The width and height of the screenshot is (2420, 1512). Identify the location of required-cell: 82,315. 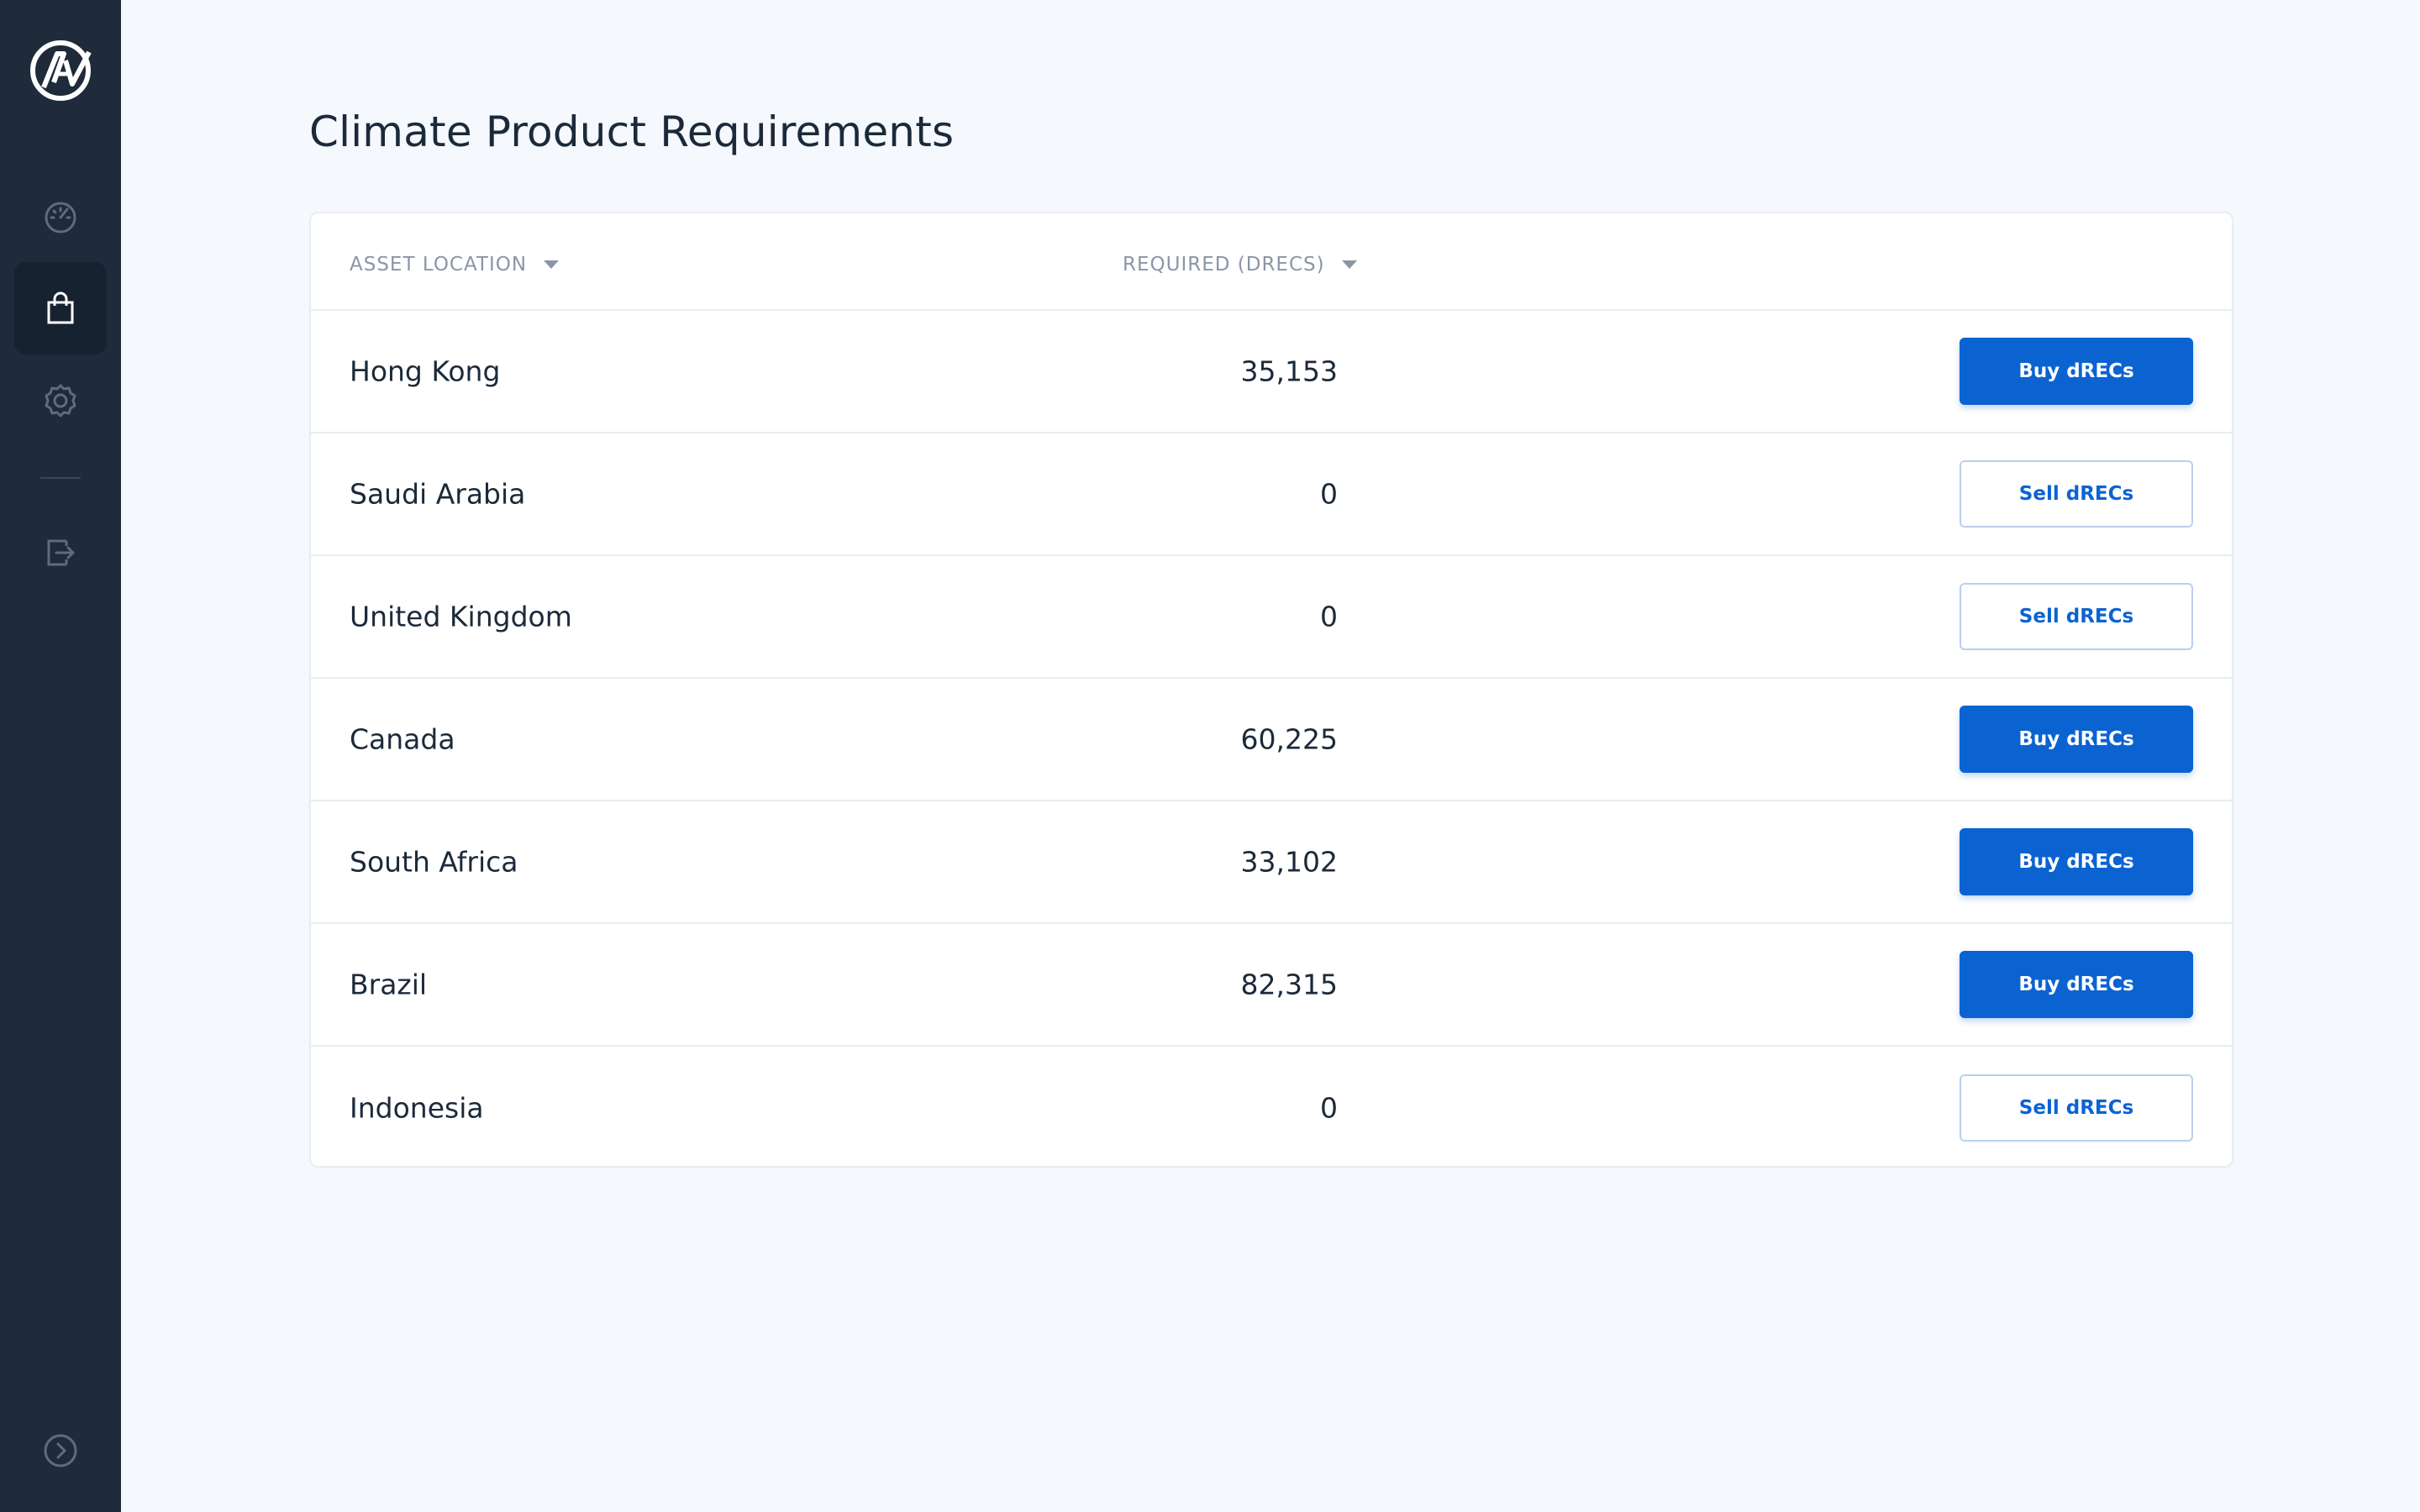
(1289, 984).